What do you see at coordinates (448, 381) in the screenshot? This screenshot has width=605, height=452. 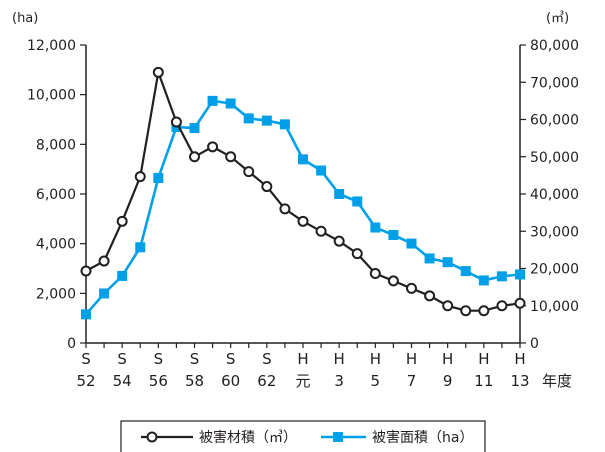 I see `x-tick-label-bottom: 9` at bounding box center [448, 381].